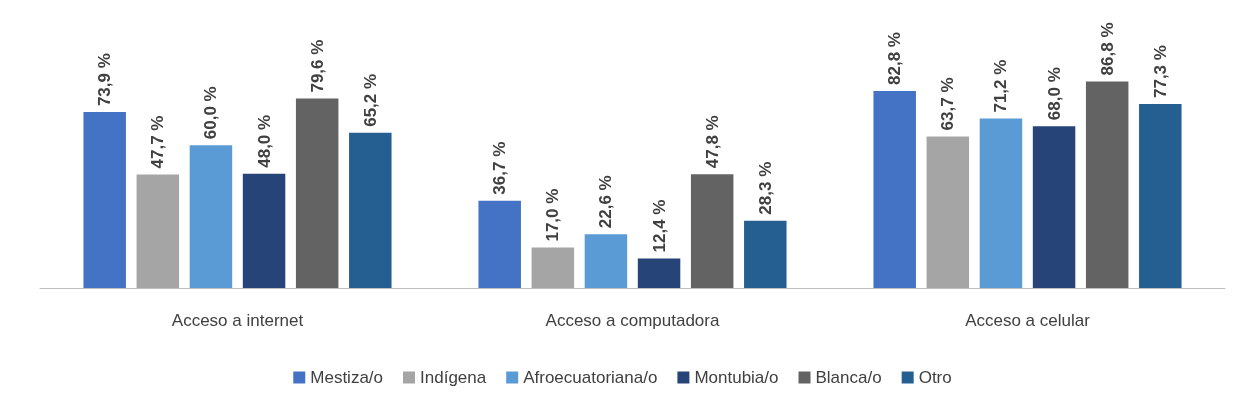 The width and height of the screenshot is (1245, 405). Describe the element at coordinates (453, 377) in the screenshot. I see `legend-label: Indígena` at that location.